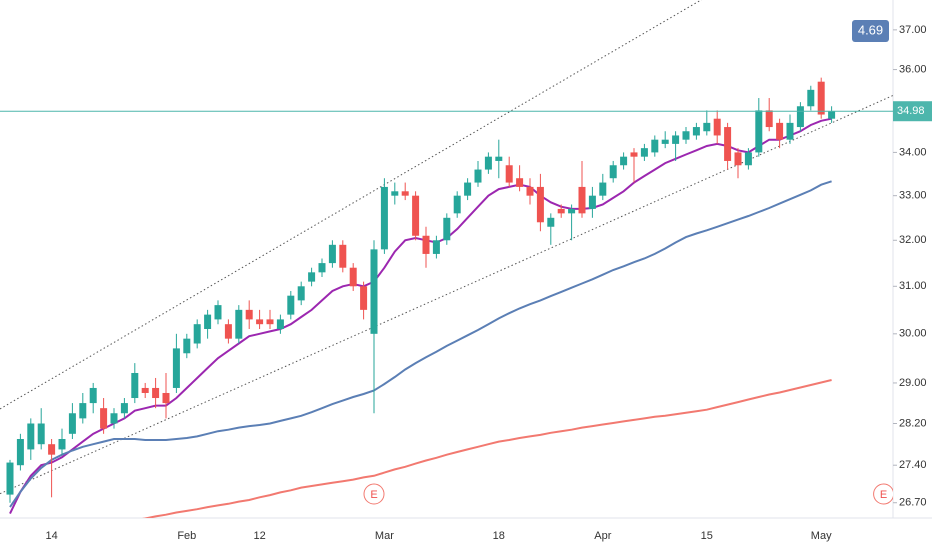 The width and height of the screenshot is (932, 550). I want to click on y-tick-label: 31.00, so click(913, 286).